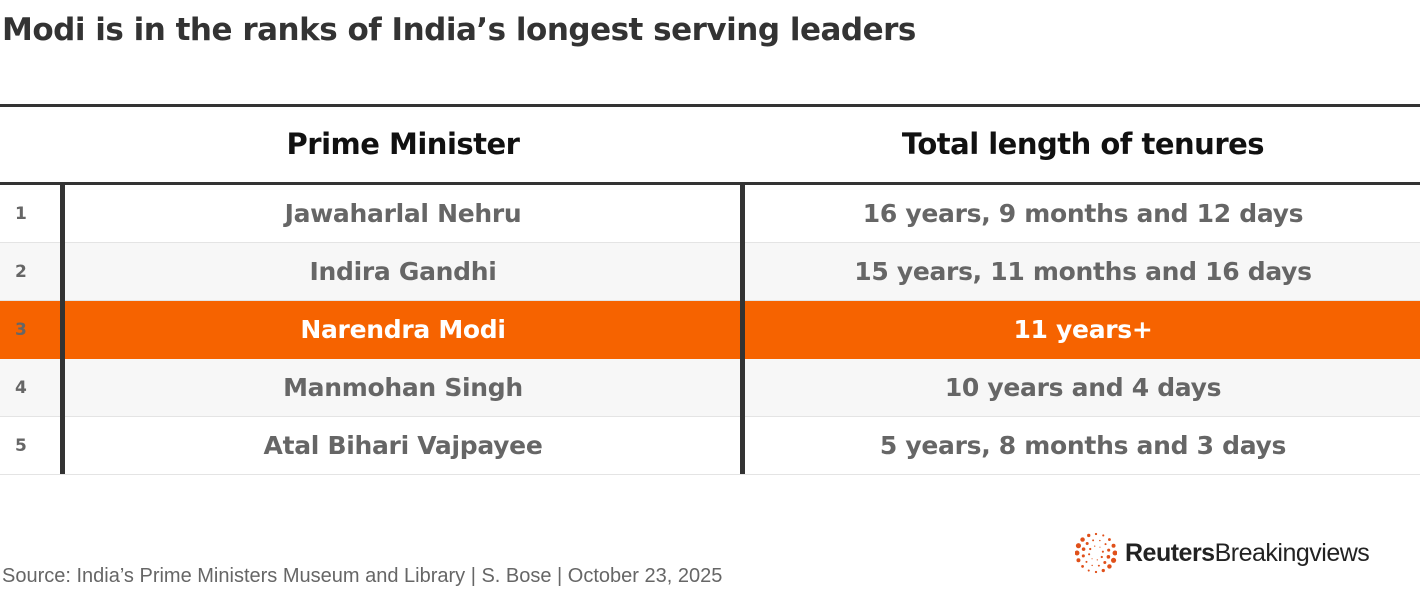 The image size is (1420, 592). Describe the element at coordinates (403, 271) in the screenshot. I see `name-cell: Indira Gandhi` at that location.